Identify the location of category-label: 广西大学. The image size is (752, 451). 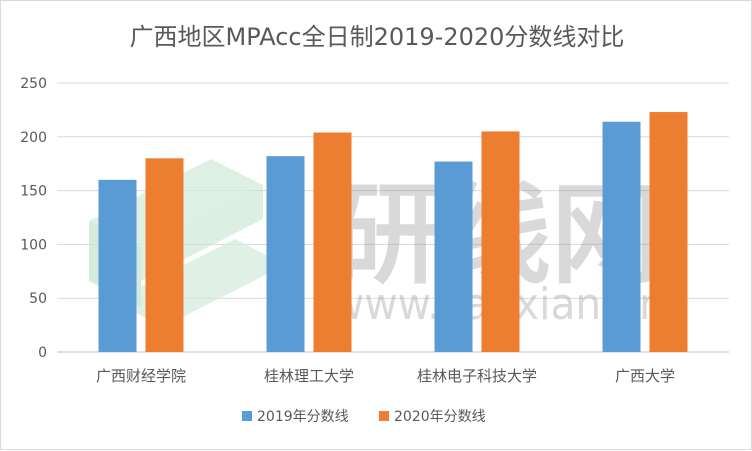
(645, 376).